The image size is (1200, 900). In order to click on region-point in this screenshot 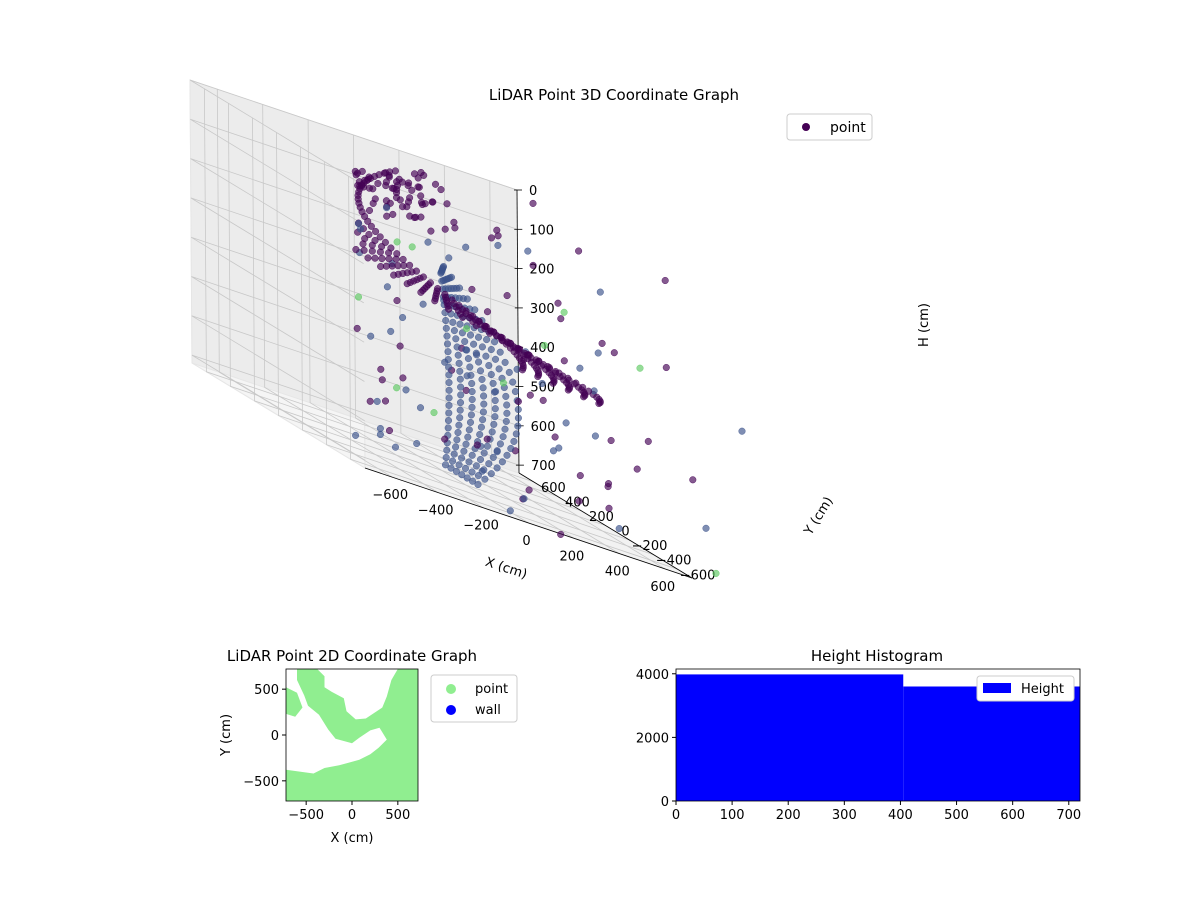, I will do `click(294, 702)`.